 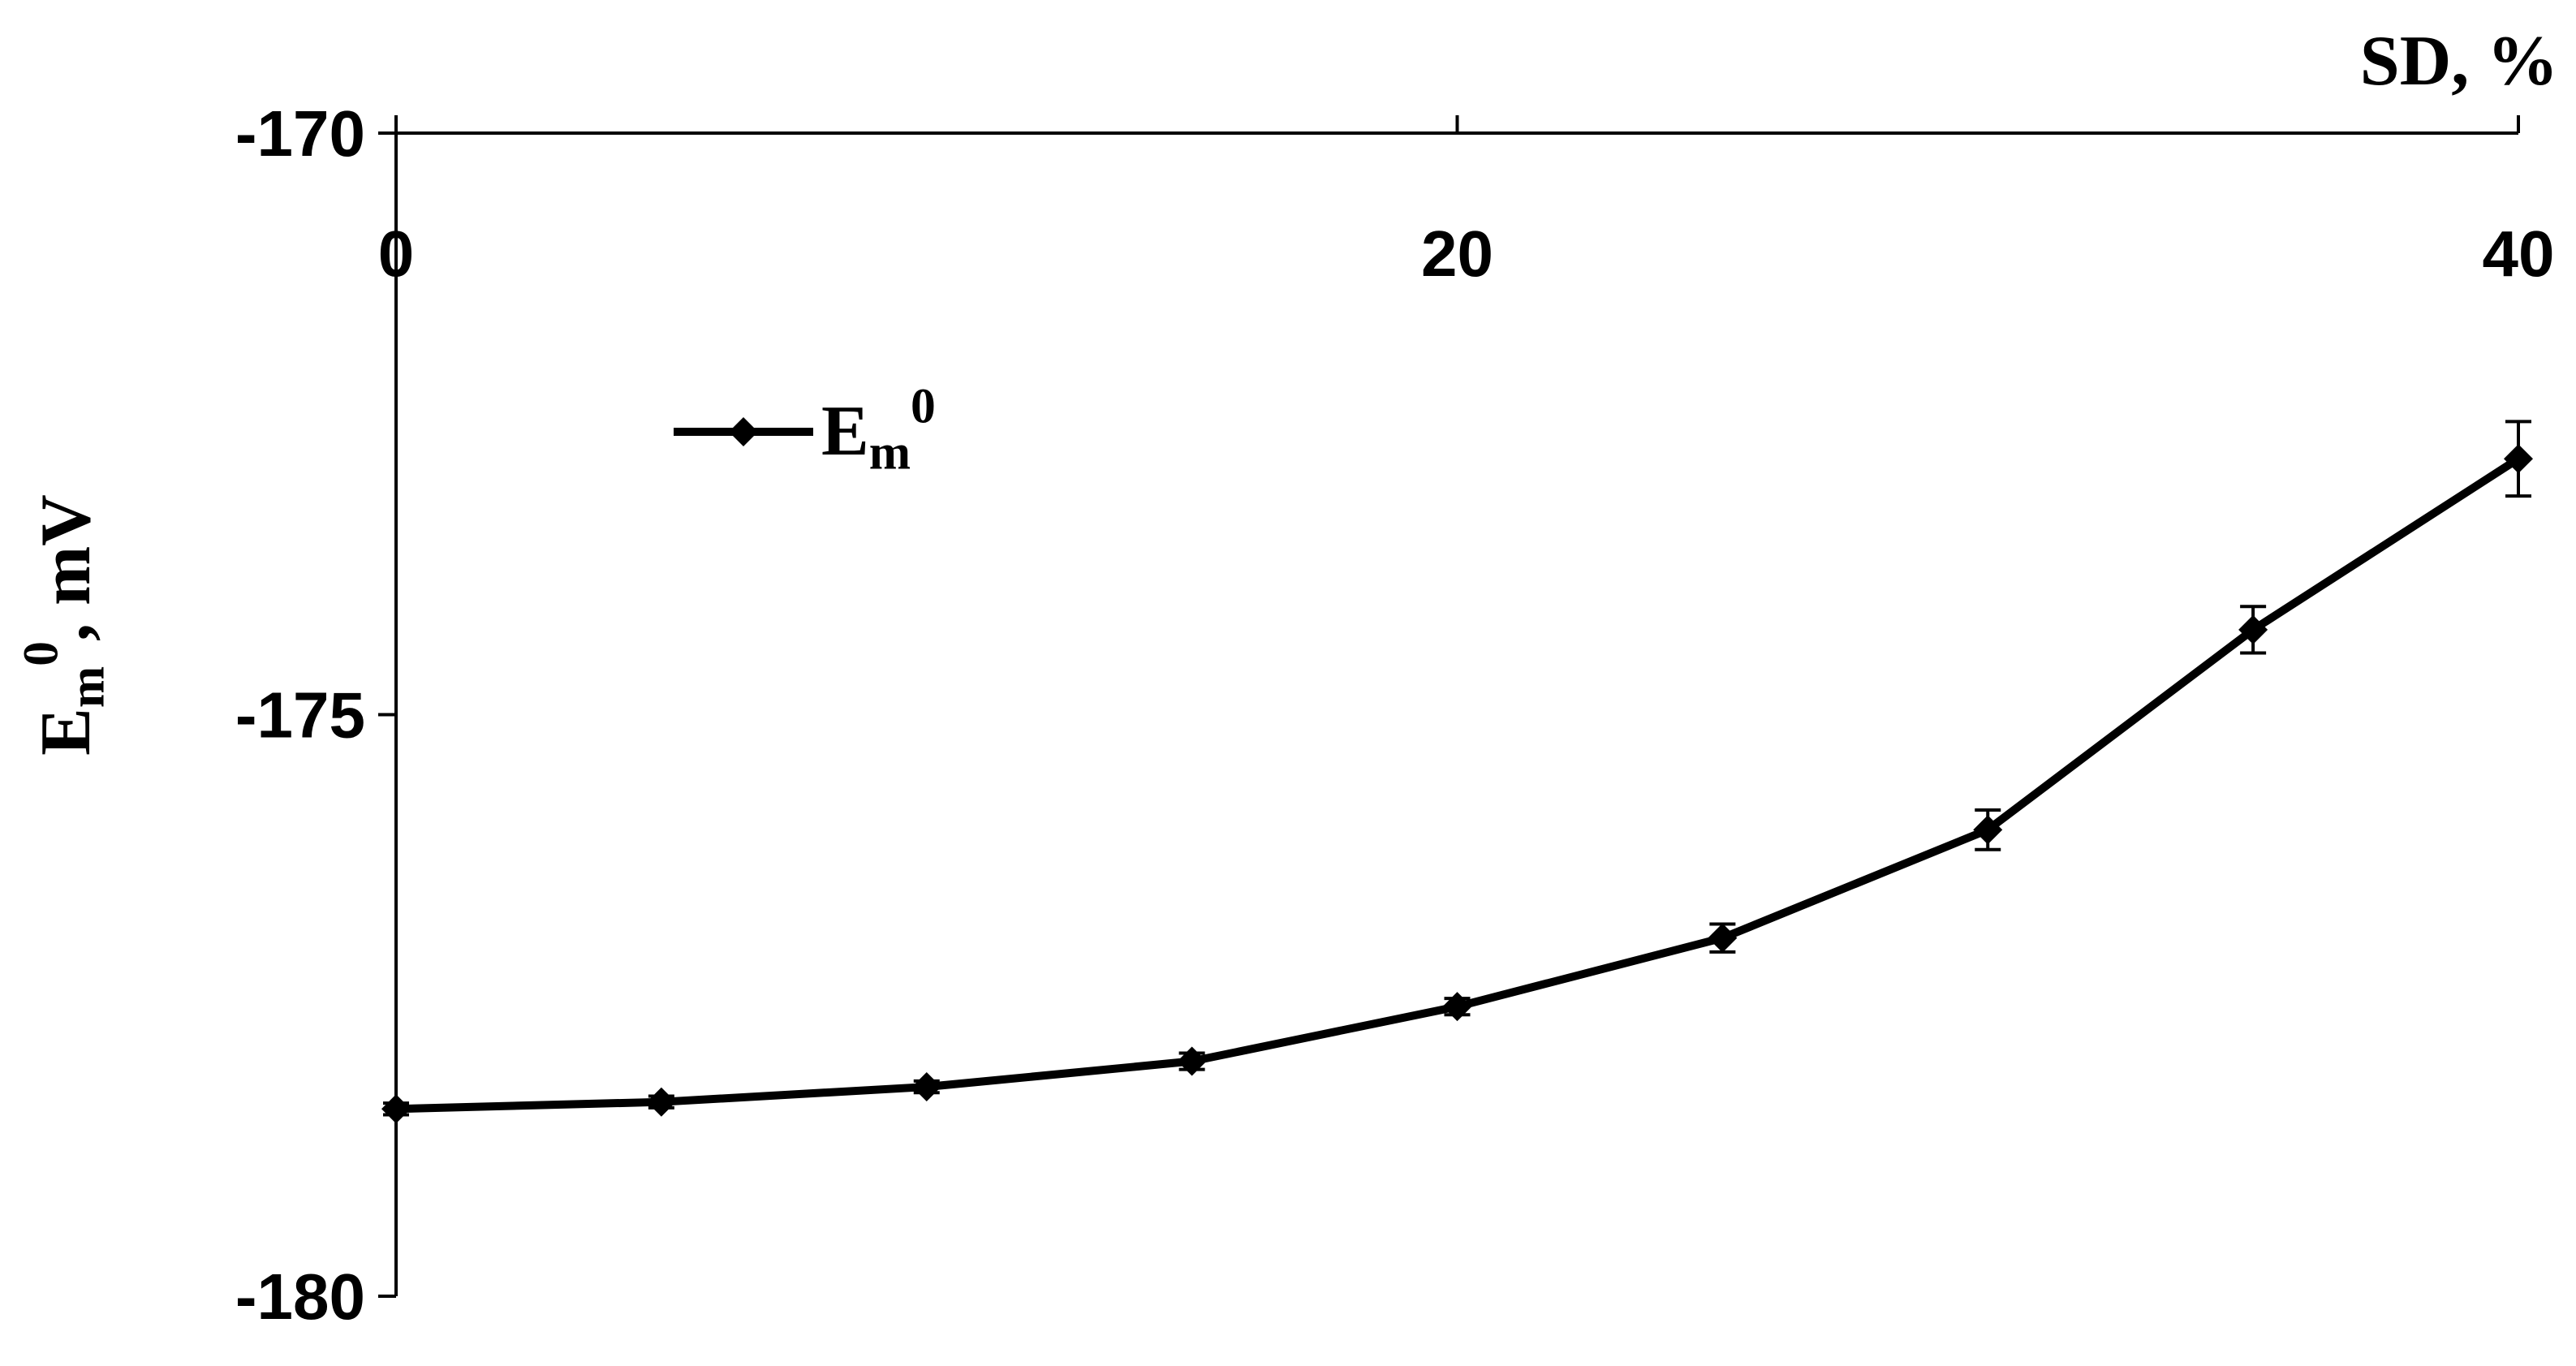 What do you see at coordinates (300, 133) in the screenshot?
I see `y-tick-label: -170` at bounding box center [300, 133].